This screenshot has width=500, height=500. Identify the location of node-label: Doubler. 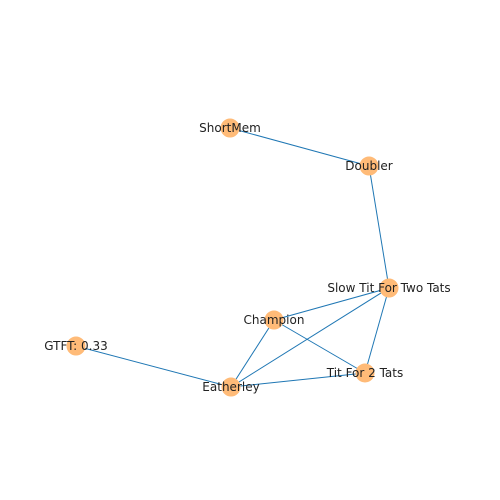
(369, 166).